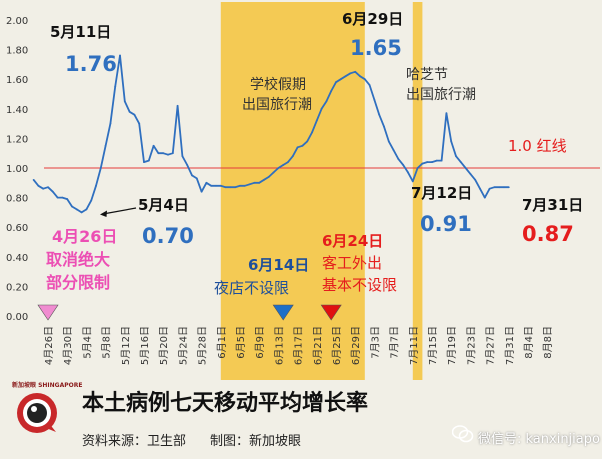 The image size is (602, 459). Describe the element at coordinates (17, 169) in the screenshot. I see `y-tick-label: 1.00` at that location.